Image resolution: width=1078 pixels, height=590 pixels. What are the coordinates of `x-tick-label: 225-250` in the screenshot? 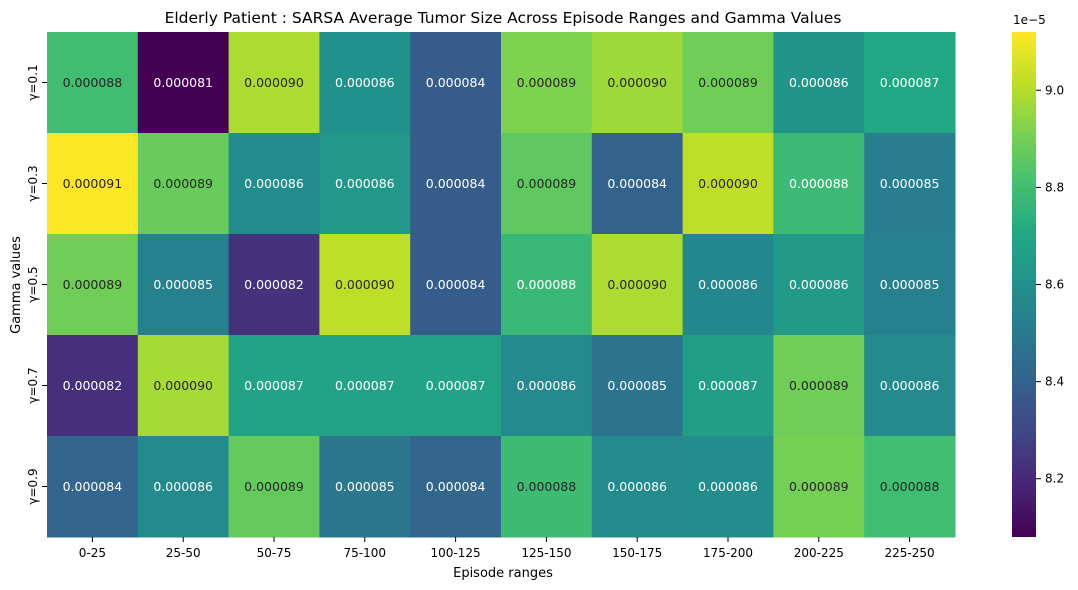 It's located at (910, 553).